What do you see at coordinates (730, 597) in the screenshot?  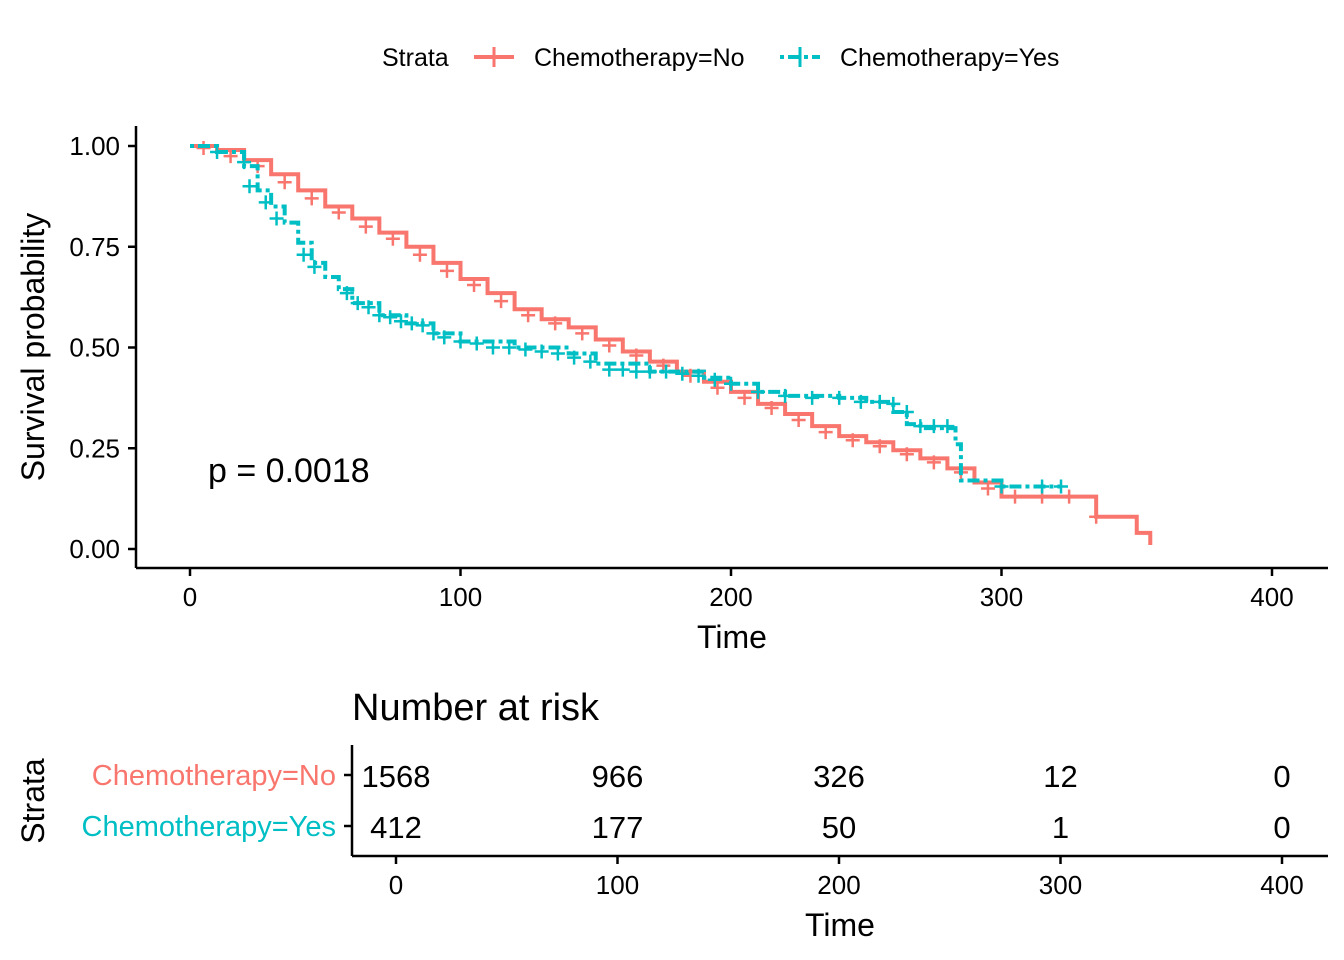 I see `x-tick-label: 200` at bounding box center [730, 597].